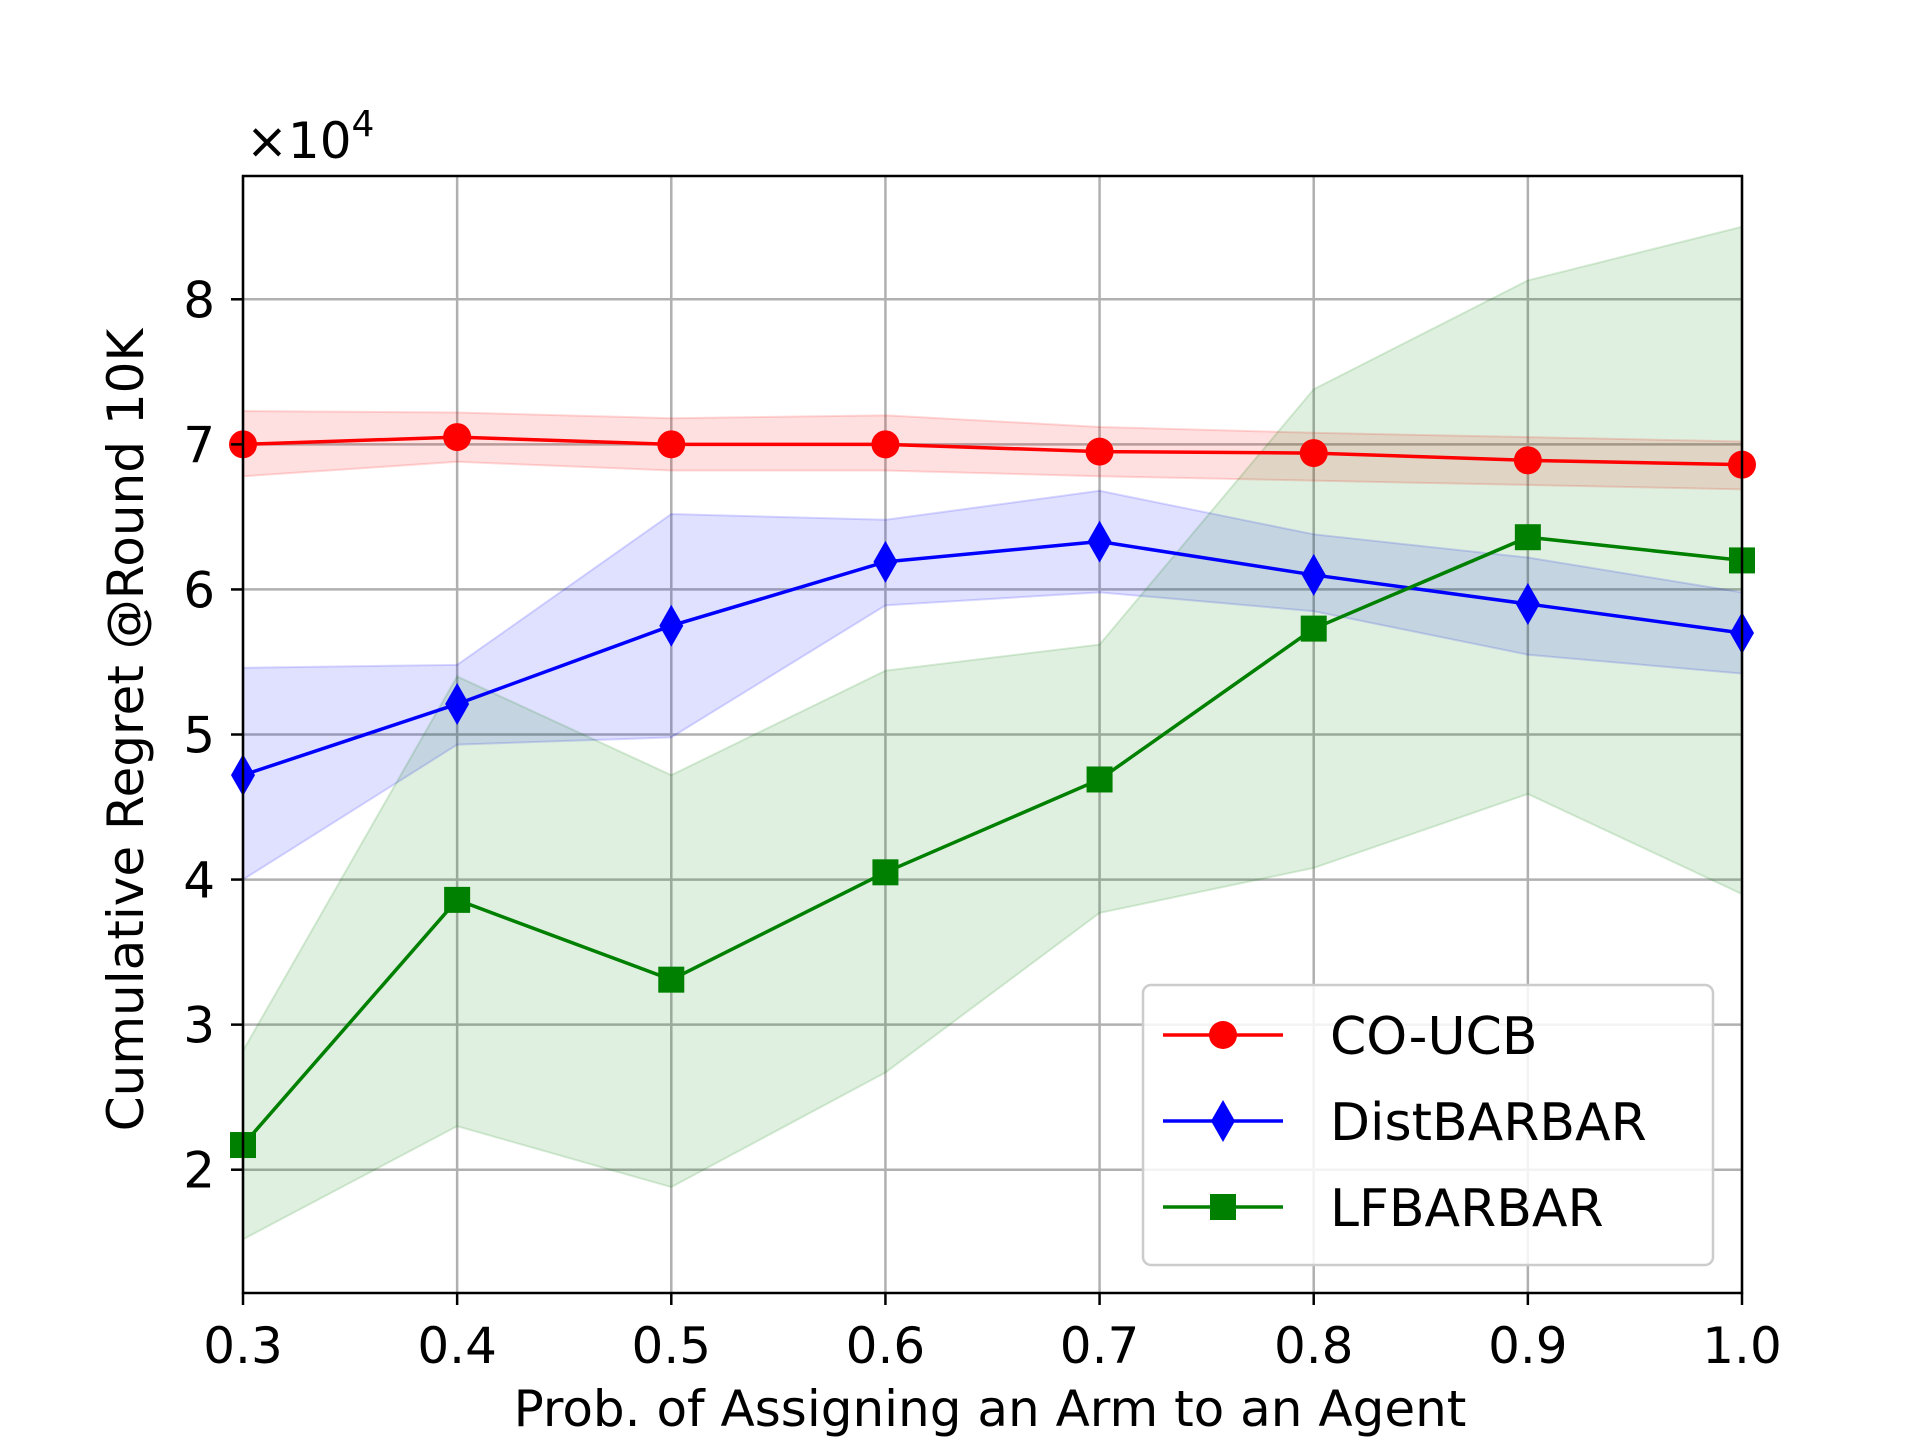 This screenshot has width=1920, height=1440. What do you see at coordinates (1488, 1123) in the screenshot?
I see `legend-label: DistBARBAR` at bounding box center [1488, 1123].